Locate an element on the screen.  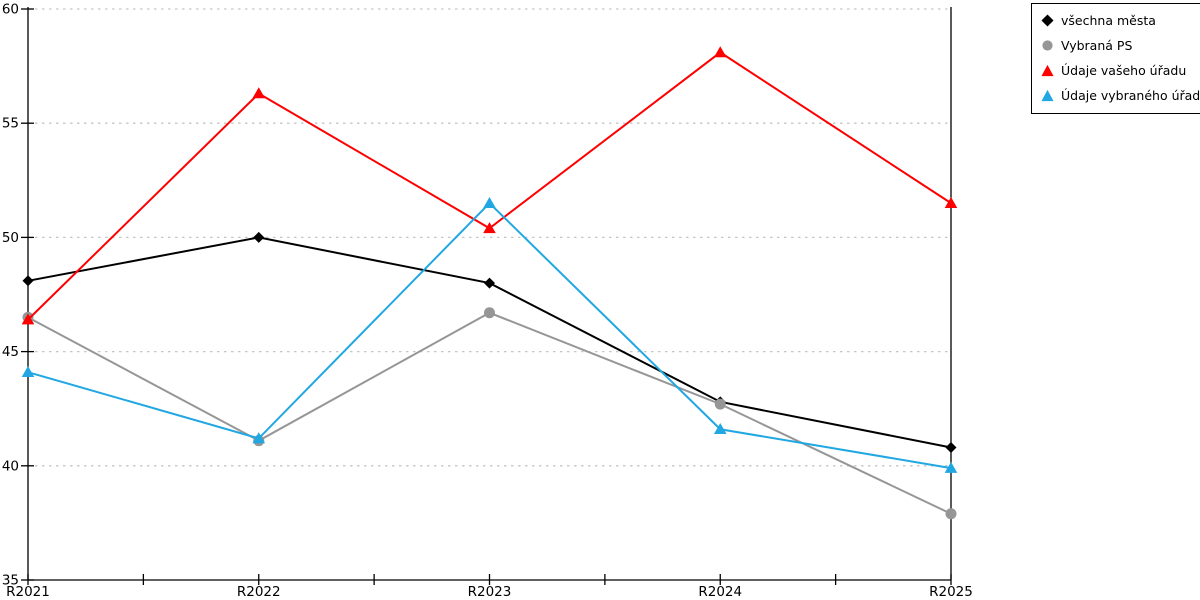
legend-item: Údaje vašeho úřadu is located at coordinates (1120, 70).